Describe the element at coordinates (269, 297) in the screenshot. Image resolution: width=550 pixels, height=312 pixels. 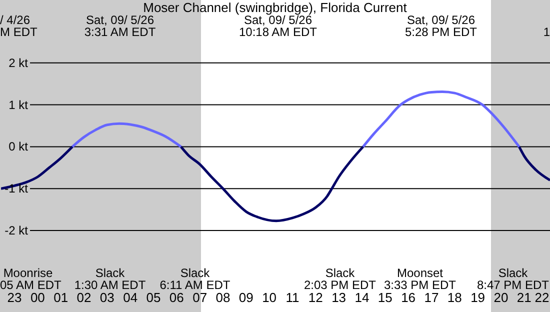
I see `x-tick-label: 10` at that location.